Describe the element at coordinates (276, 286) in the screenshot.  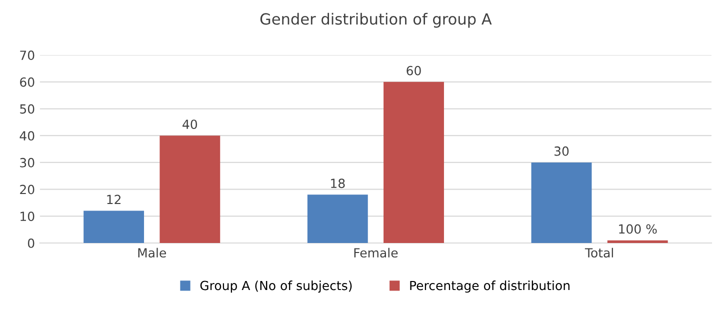
I see `legend-label: Group A (No of subjects)` at that location.